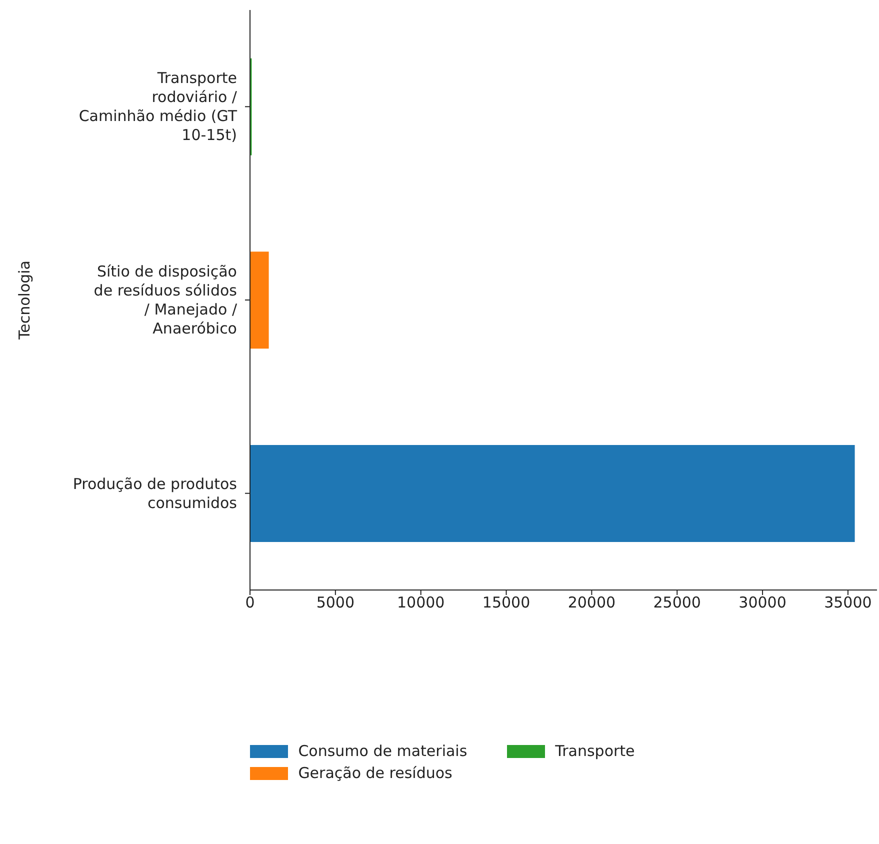  Describe the element at coordinates (420, 603) in the screenshot. I see `x-tick-label: 10000` at that location.